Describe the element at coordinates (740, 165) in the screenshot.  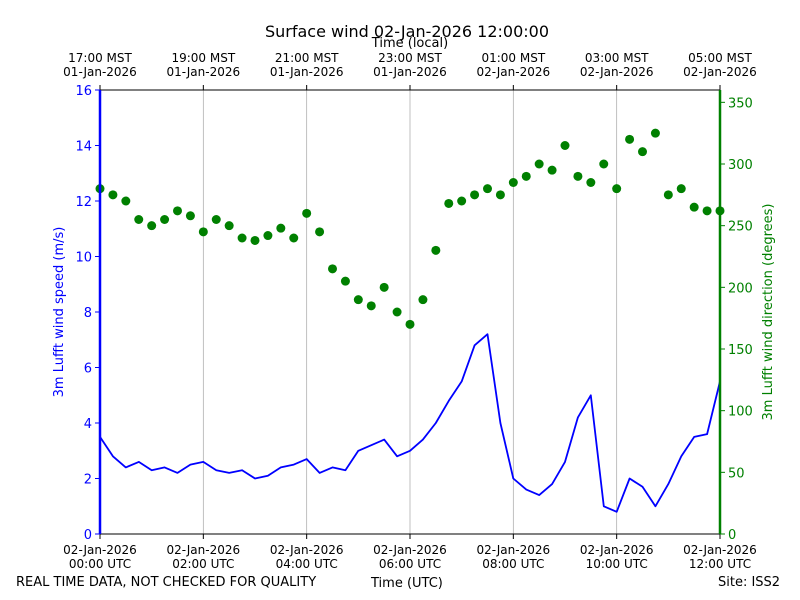
I see `right-tick-label: 300` at that location.